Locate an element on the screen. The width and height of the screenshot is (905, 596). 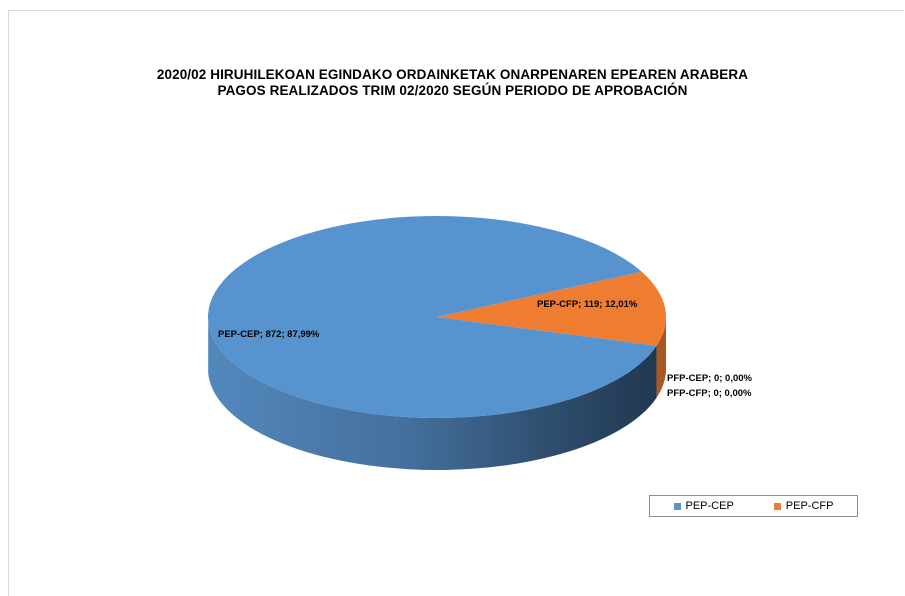
data-label-pep-cfp: PEP-CFP; 119; 12,01% is located at coordinates (587, 304).